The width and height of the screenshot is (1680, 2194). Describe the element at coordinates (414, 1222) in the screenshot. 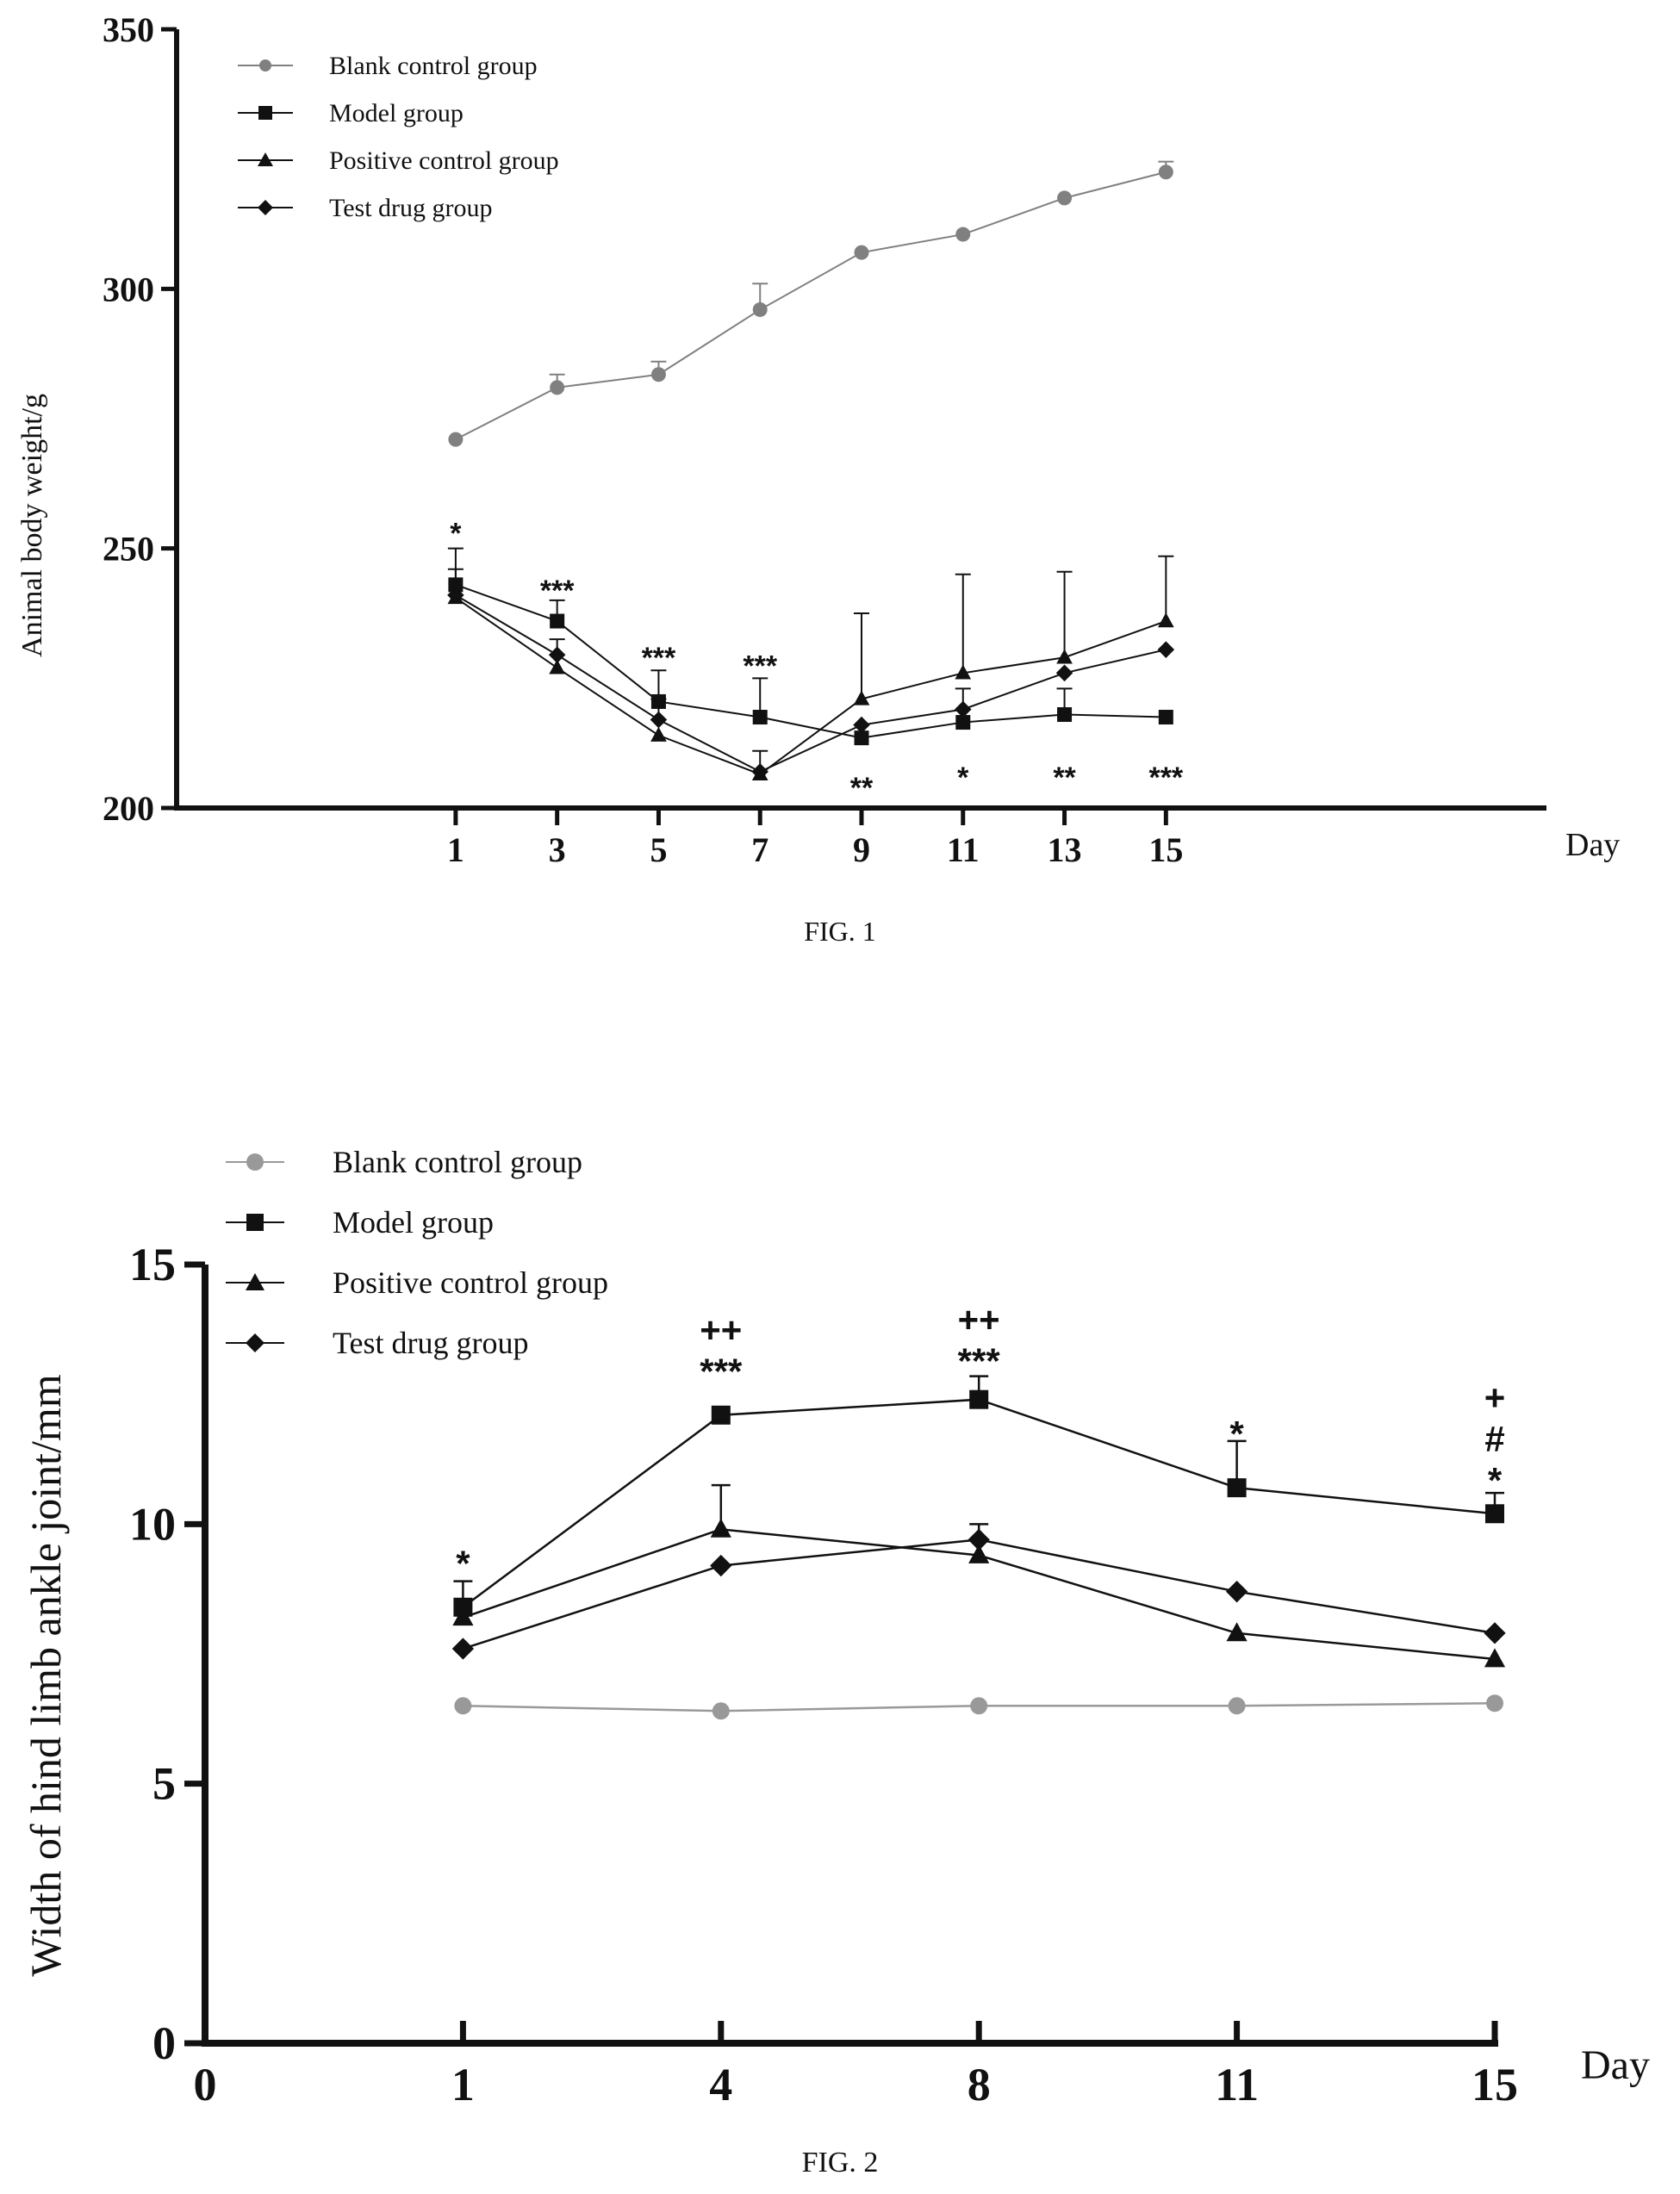

I see `fig2-legend-label-model: Model group` at that location.